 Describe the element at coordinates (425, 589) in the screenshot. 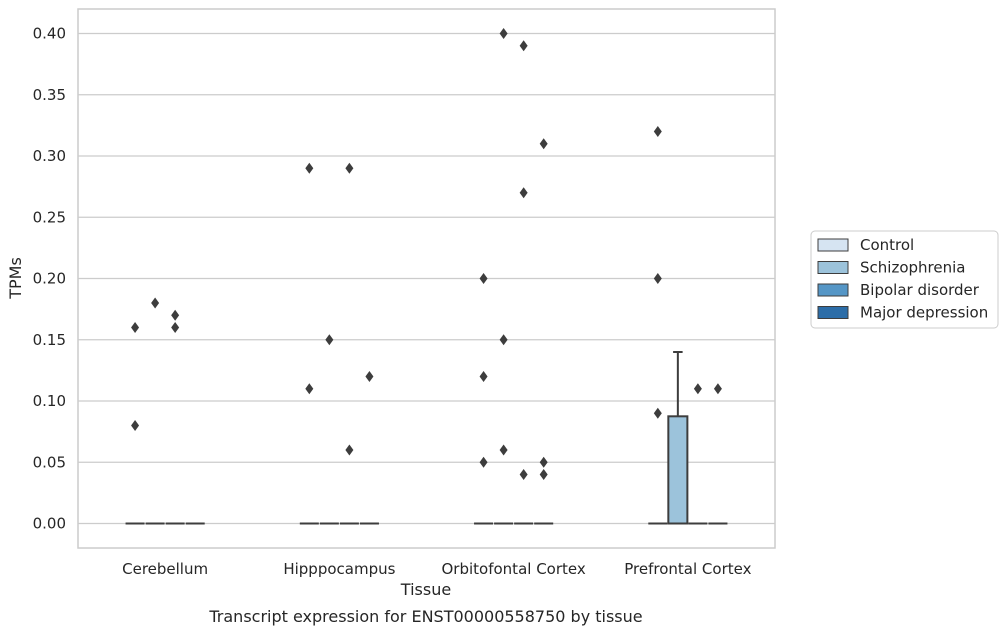

I see `x-axis-label: Tissue` at that location.